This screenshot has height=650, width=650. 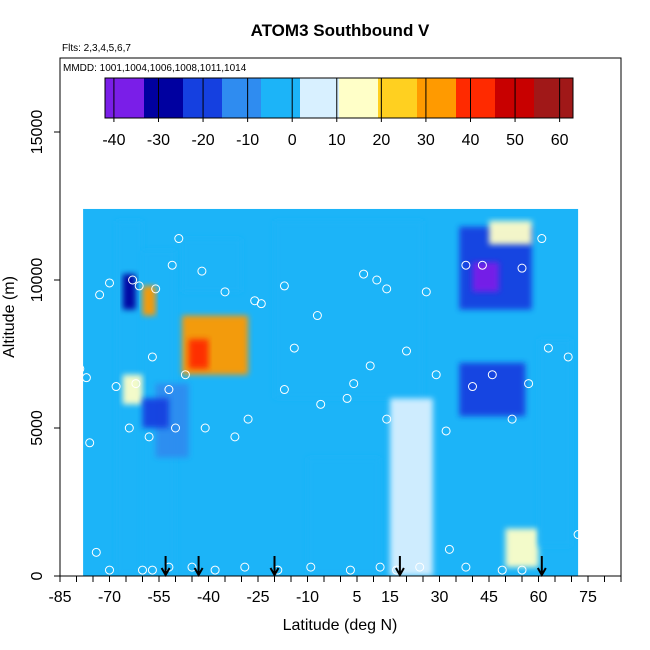 I want to click on colorbar-tick-label: -40, so click(x=113, y=140).